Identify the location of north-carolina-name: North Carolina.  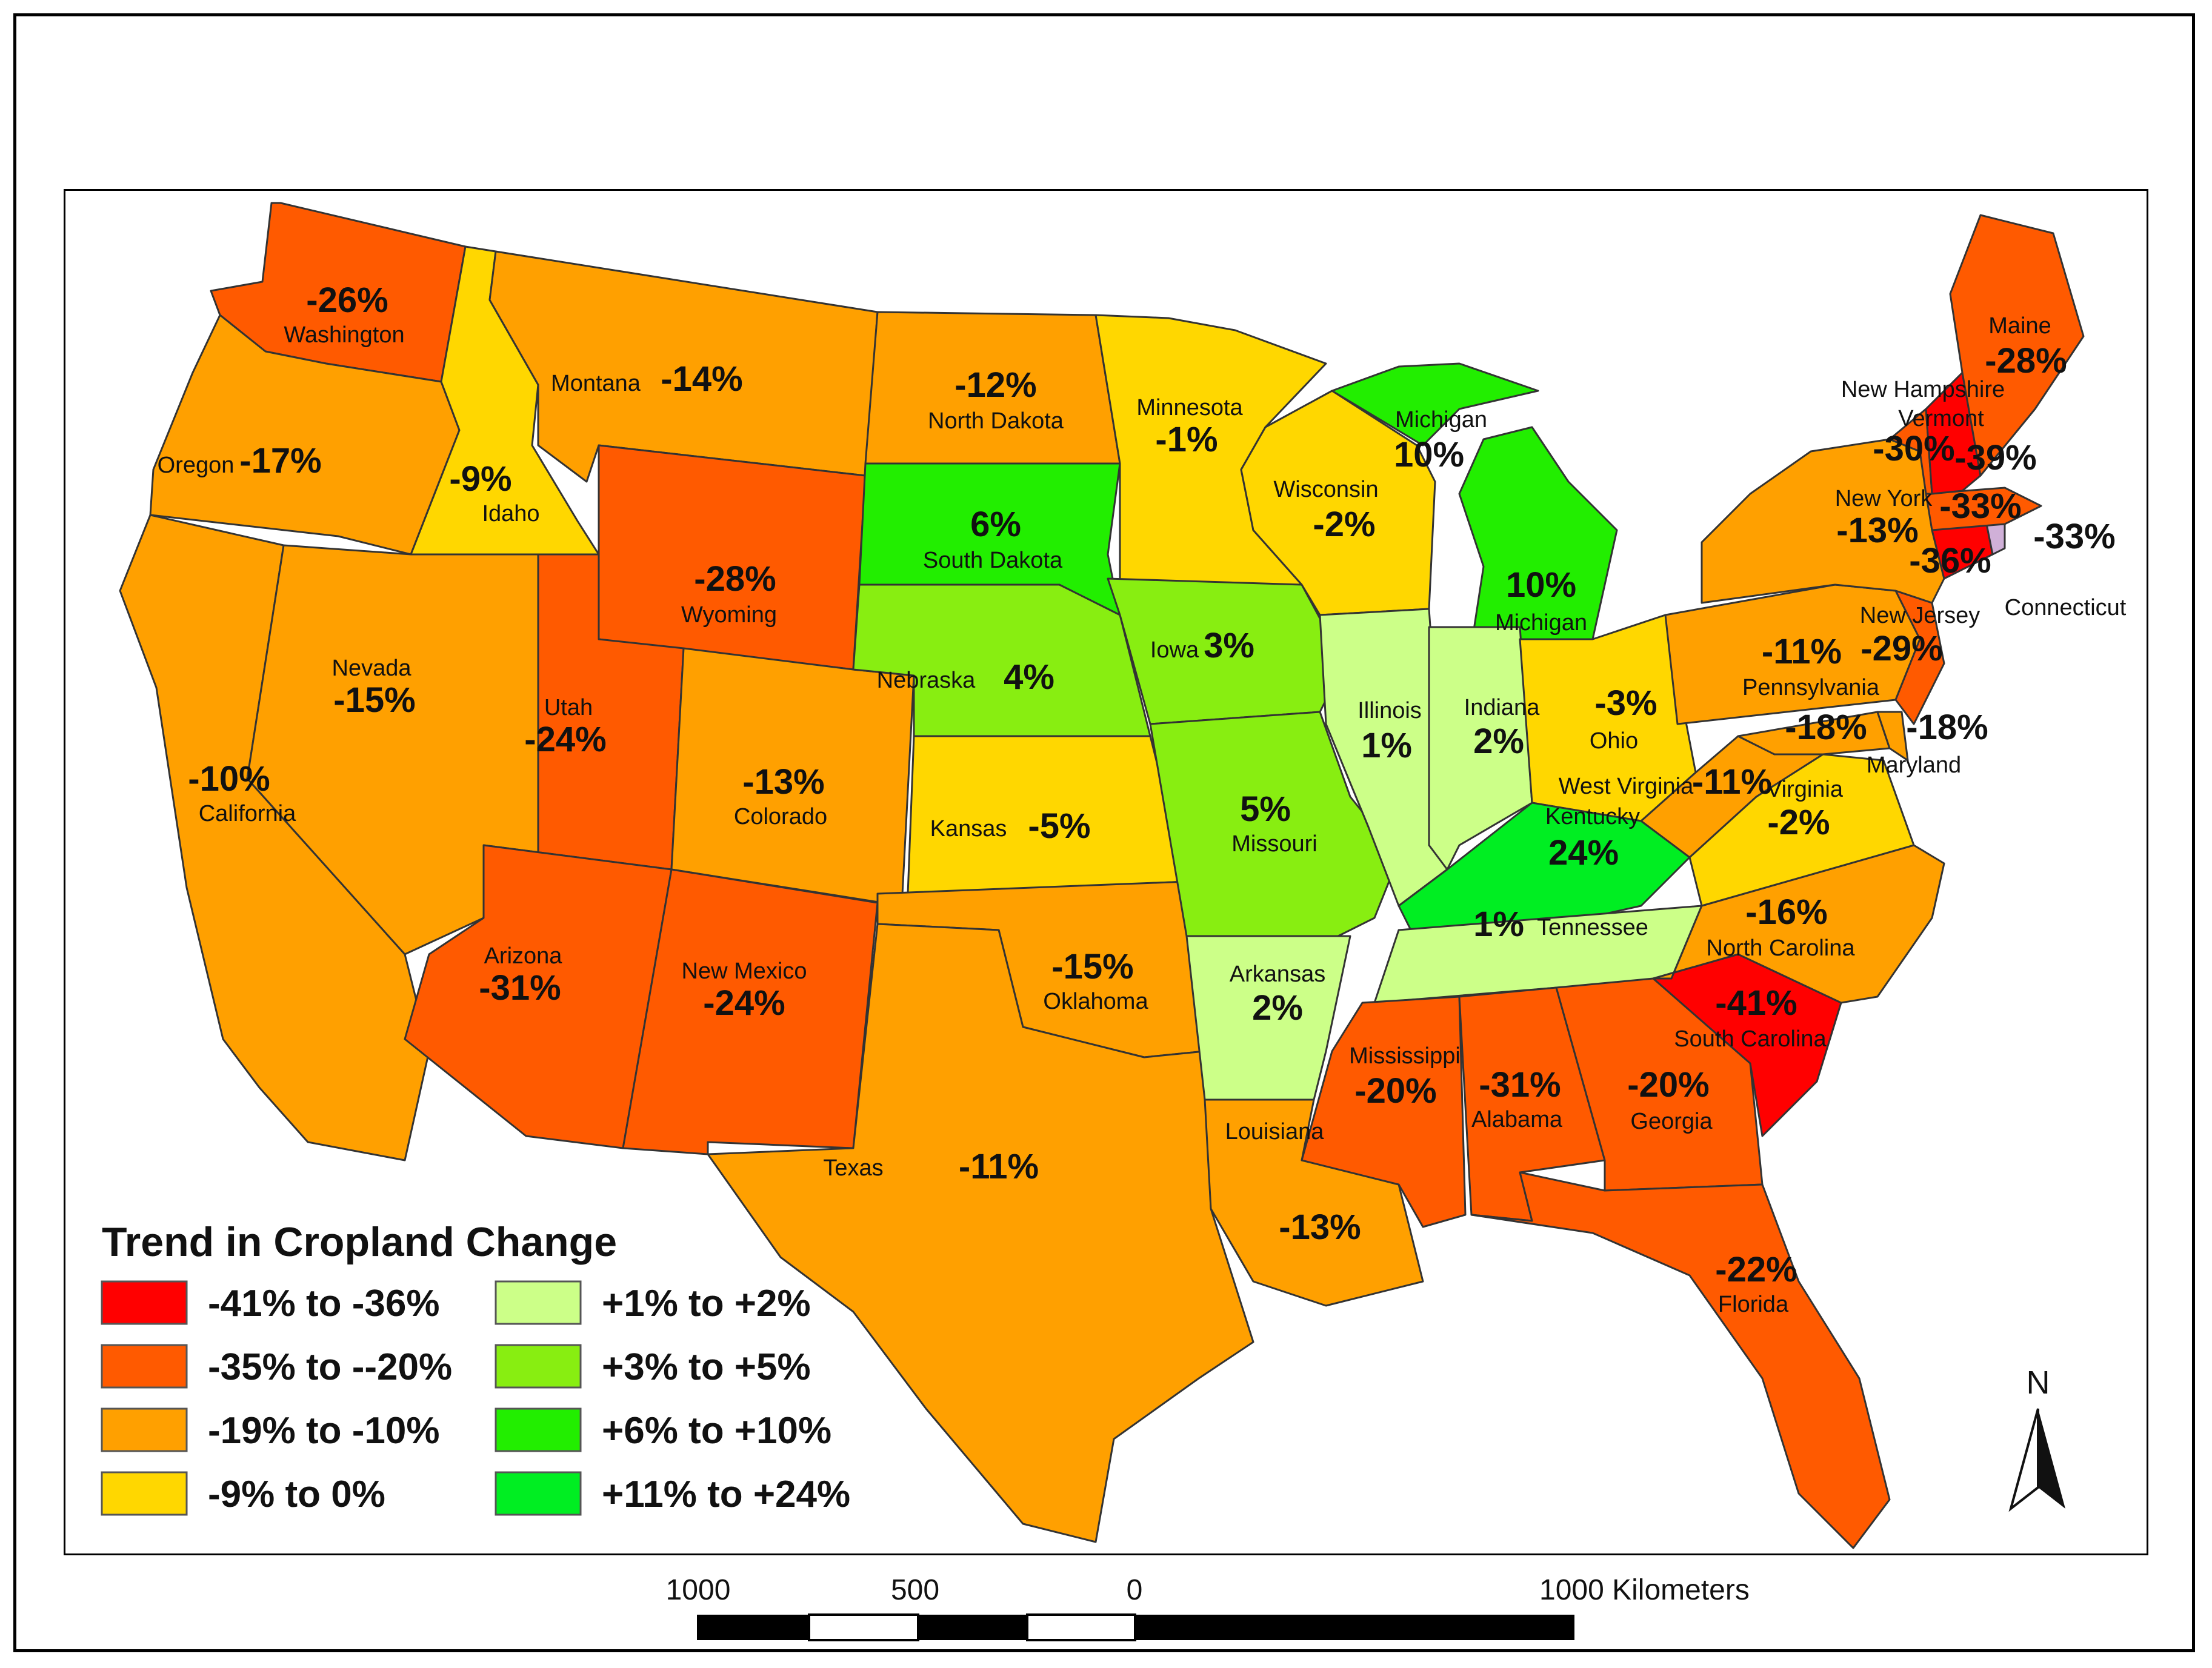
(1782, 948).